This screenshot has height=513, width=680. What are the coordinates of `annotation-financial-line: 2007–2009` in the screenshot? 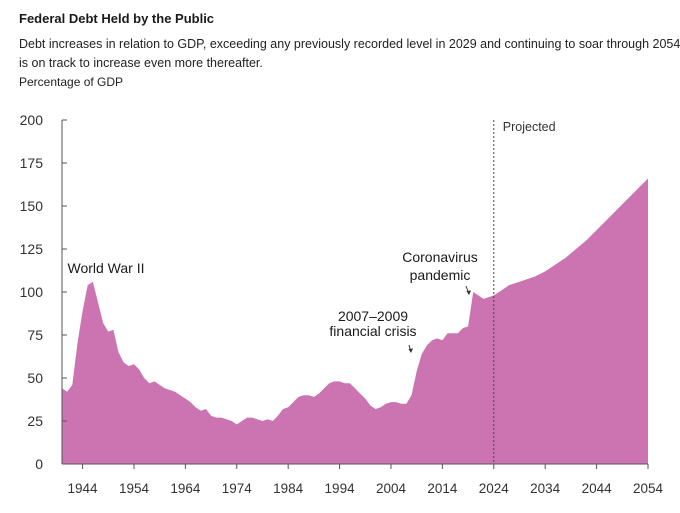 It's located at (373, 316).